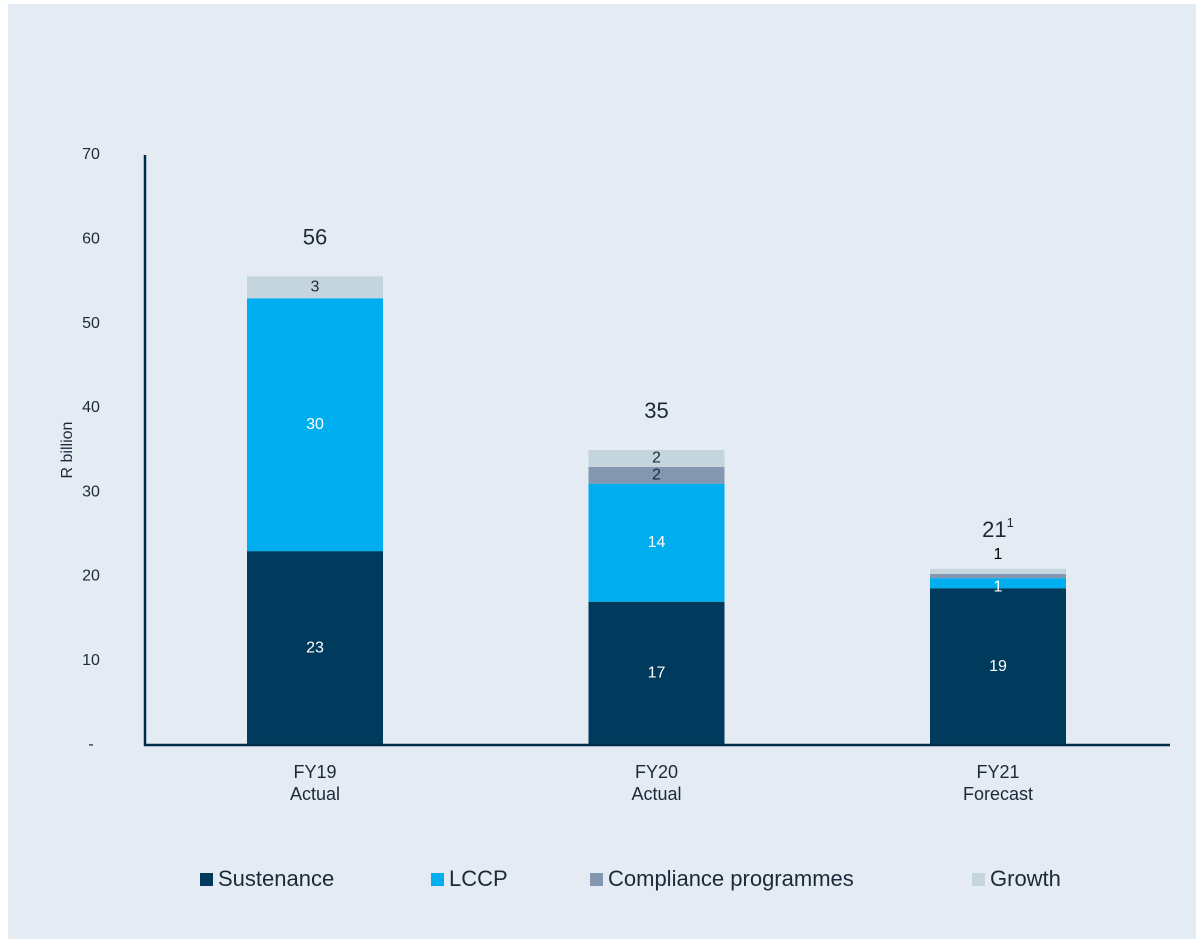  What do you see at coordinates (1010, 522) in the screenshot?
I see `total-footnote: 1` at bounding box center [1010, 522].